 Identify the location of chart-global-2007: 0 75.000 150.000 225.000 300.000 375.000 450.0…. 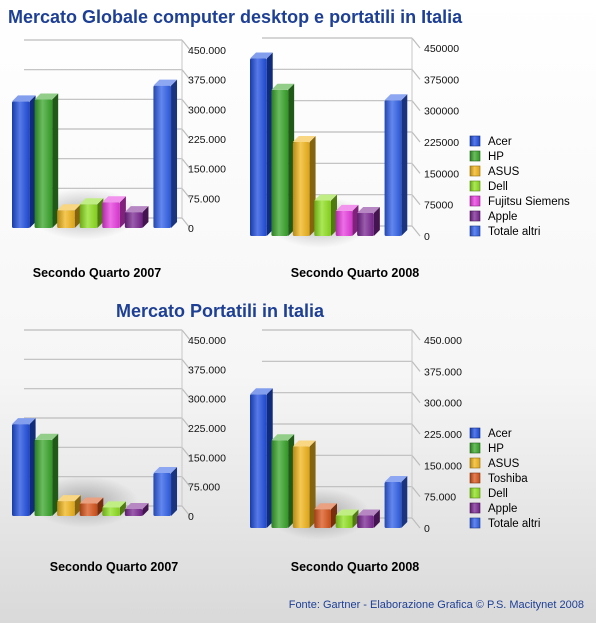
(119, 159).